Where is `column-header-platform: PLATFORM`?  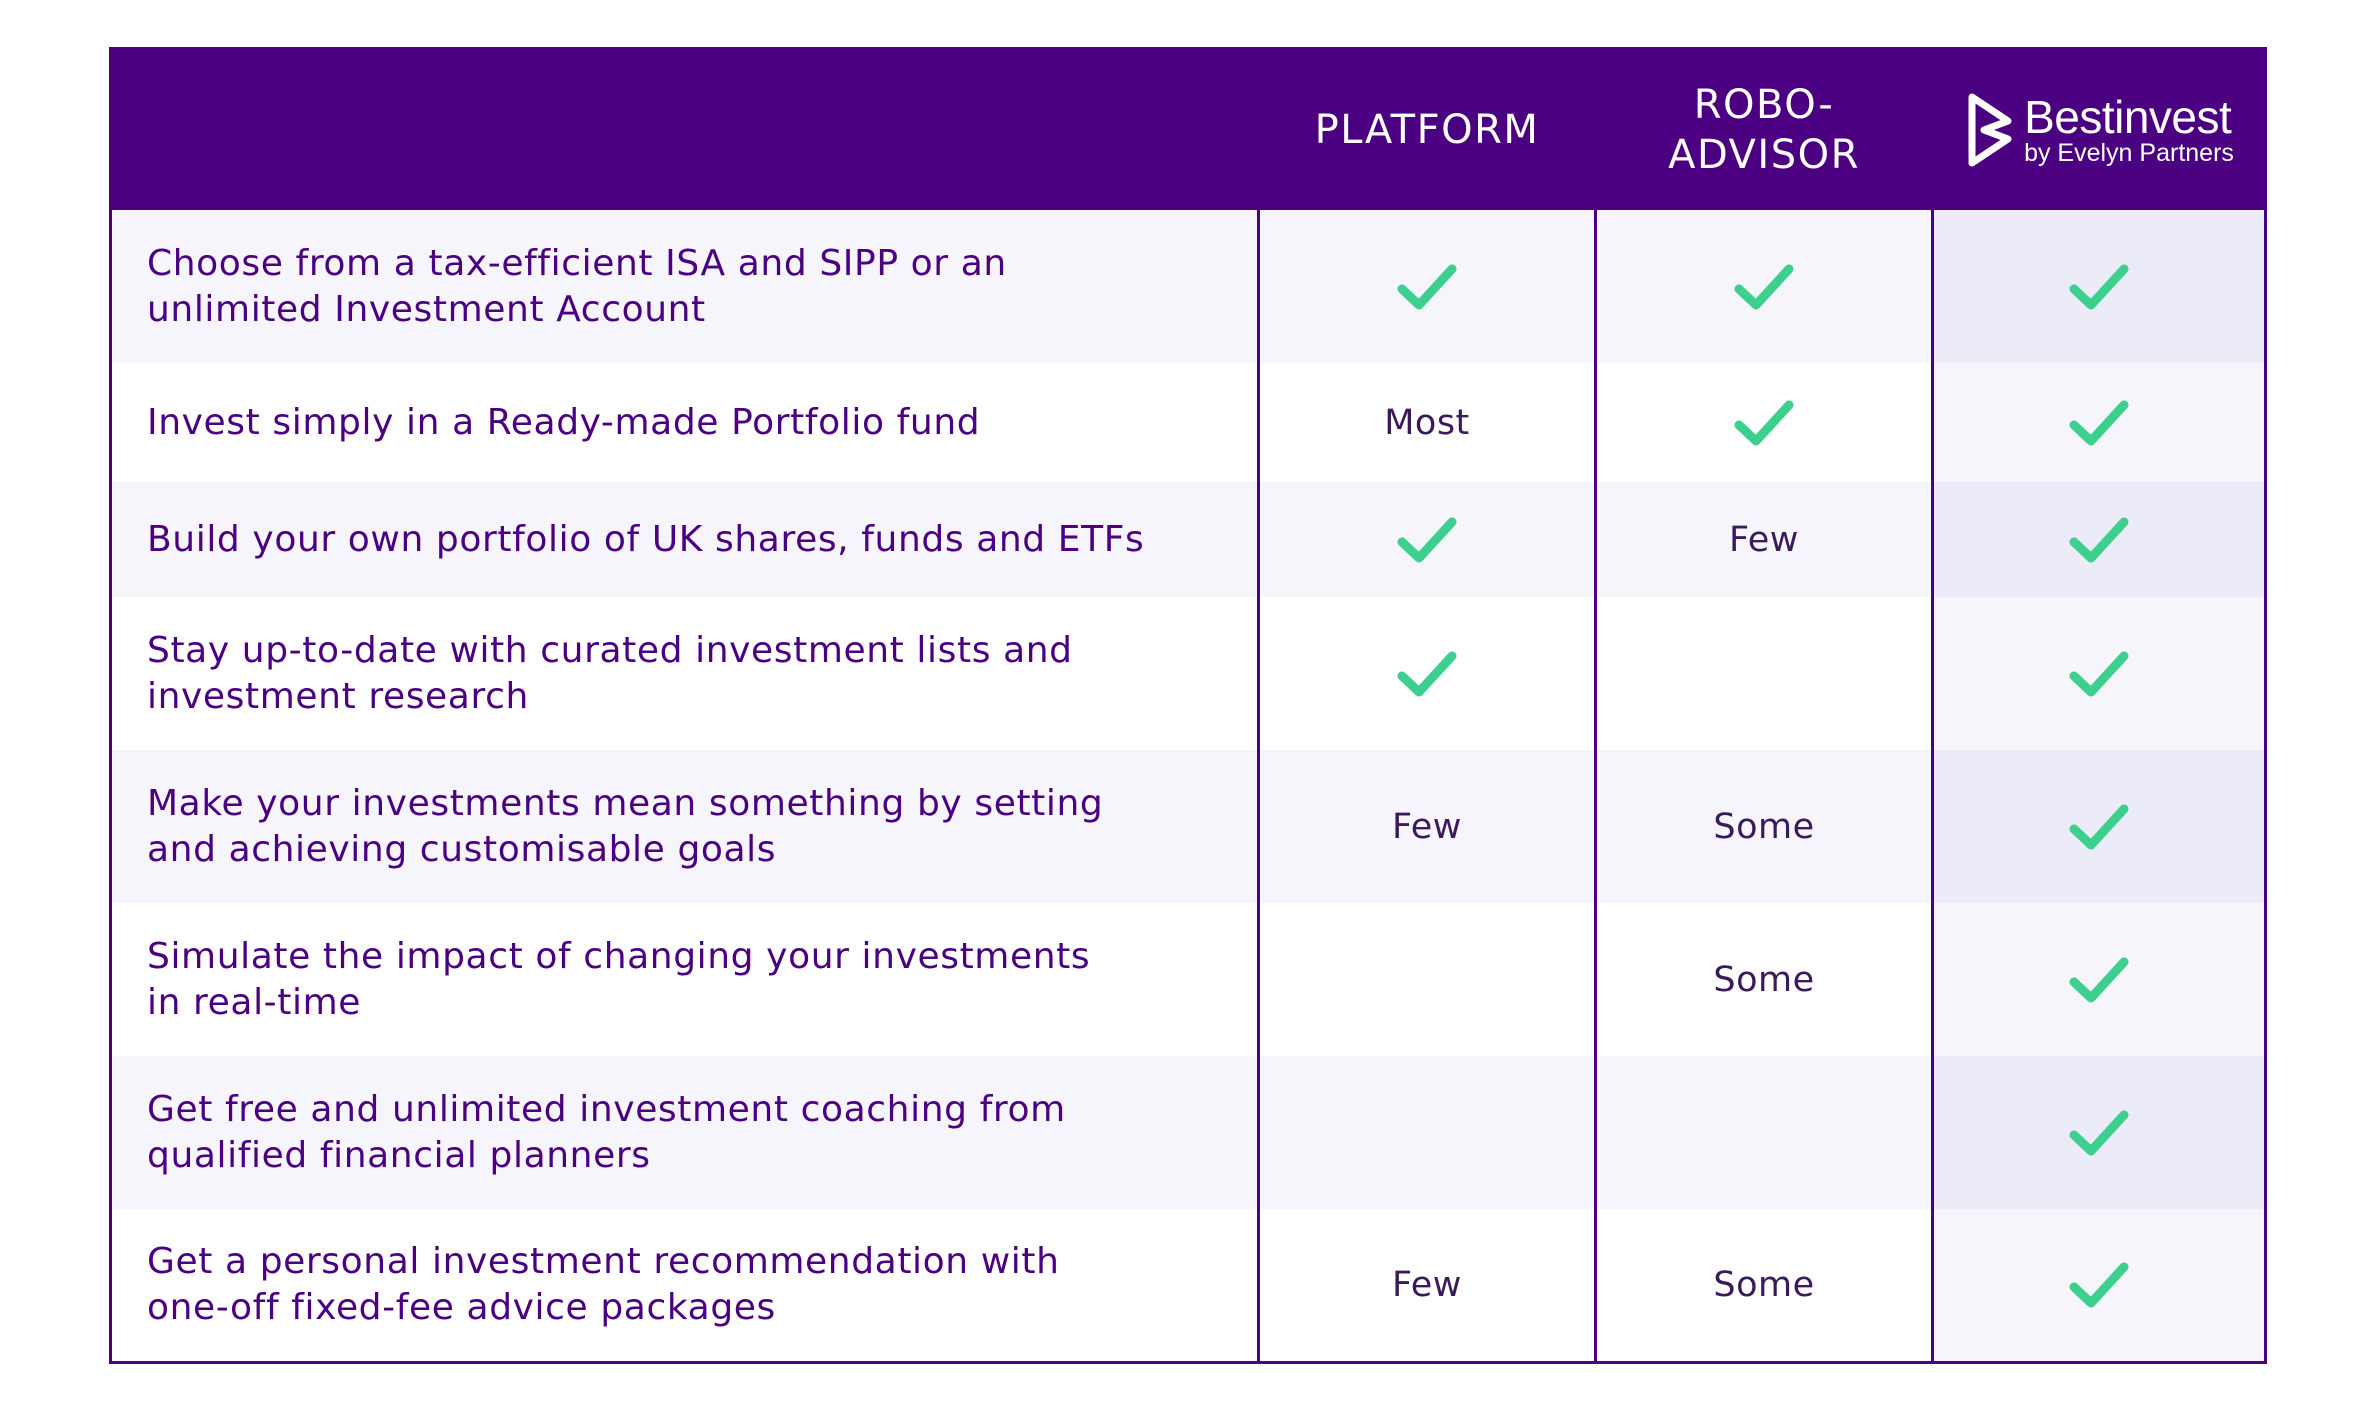
column-header-platform: PLATFORM is located at coordinates (1427, 130).